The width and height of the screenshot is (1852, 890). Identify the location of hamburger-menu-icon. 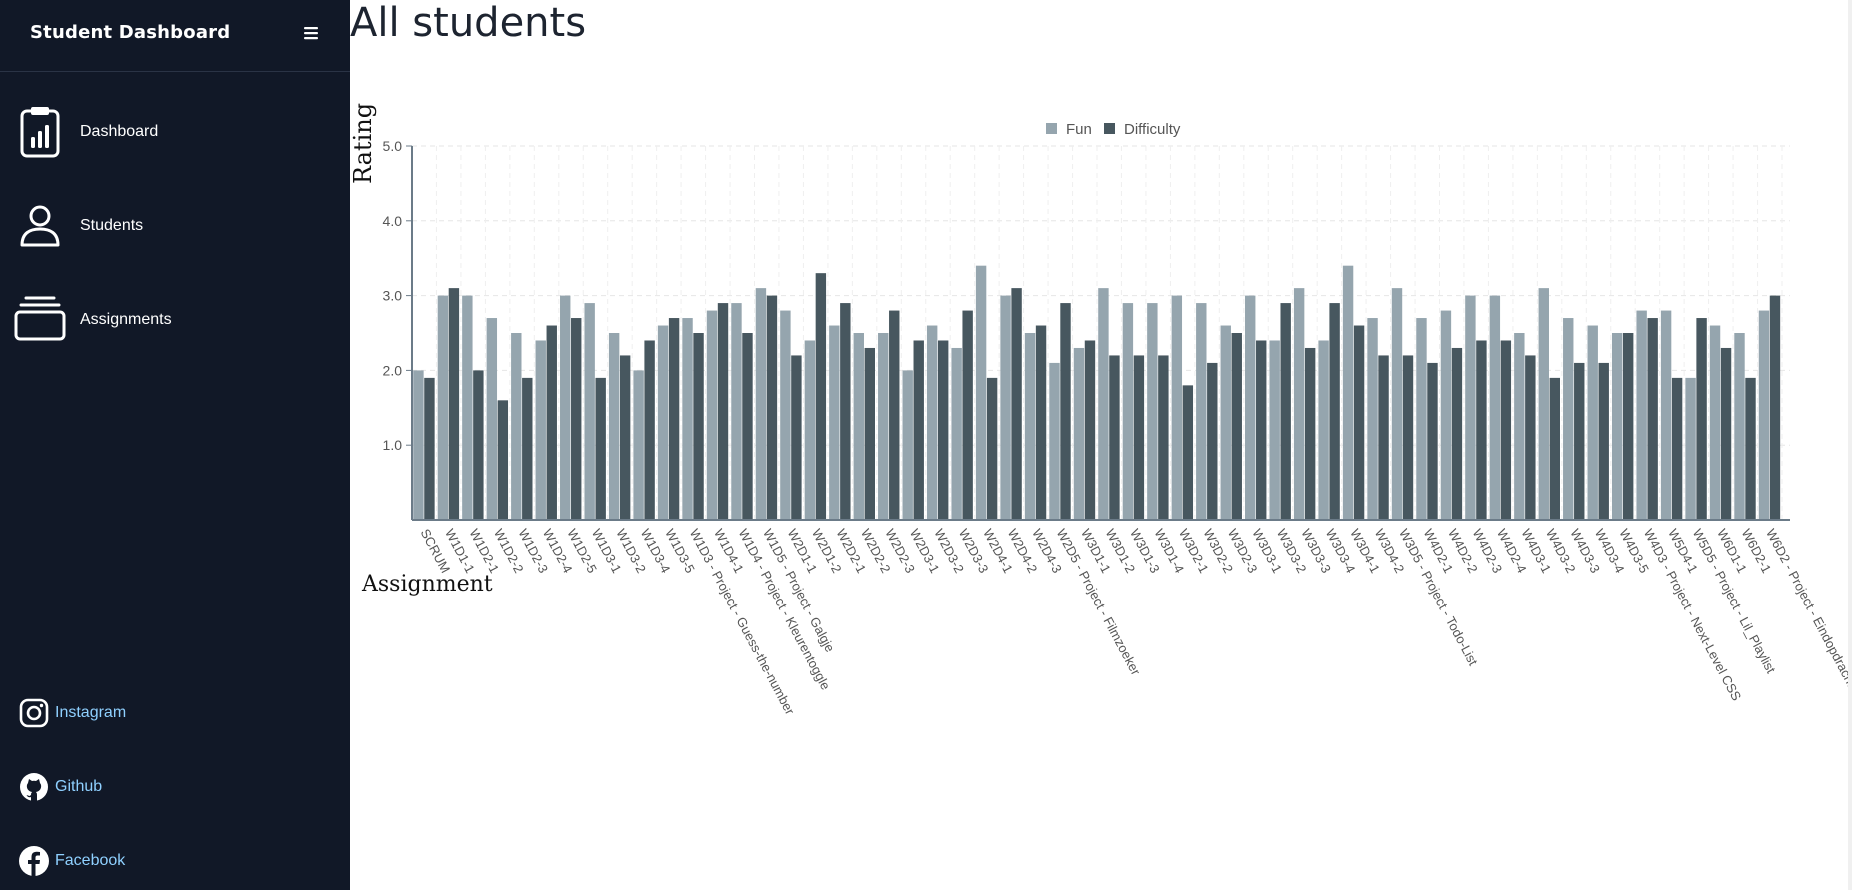
(312, 33).